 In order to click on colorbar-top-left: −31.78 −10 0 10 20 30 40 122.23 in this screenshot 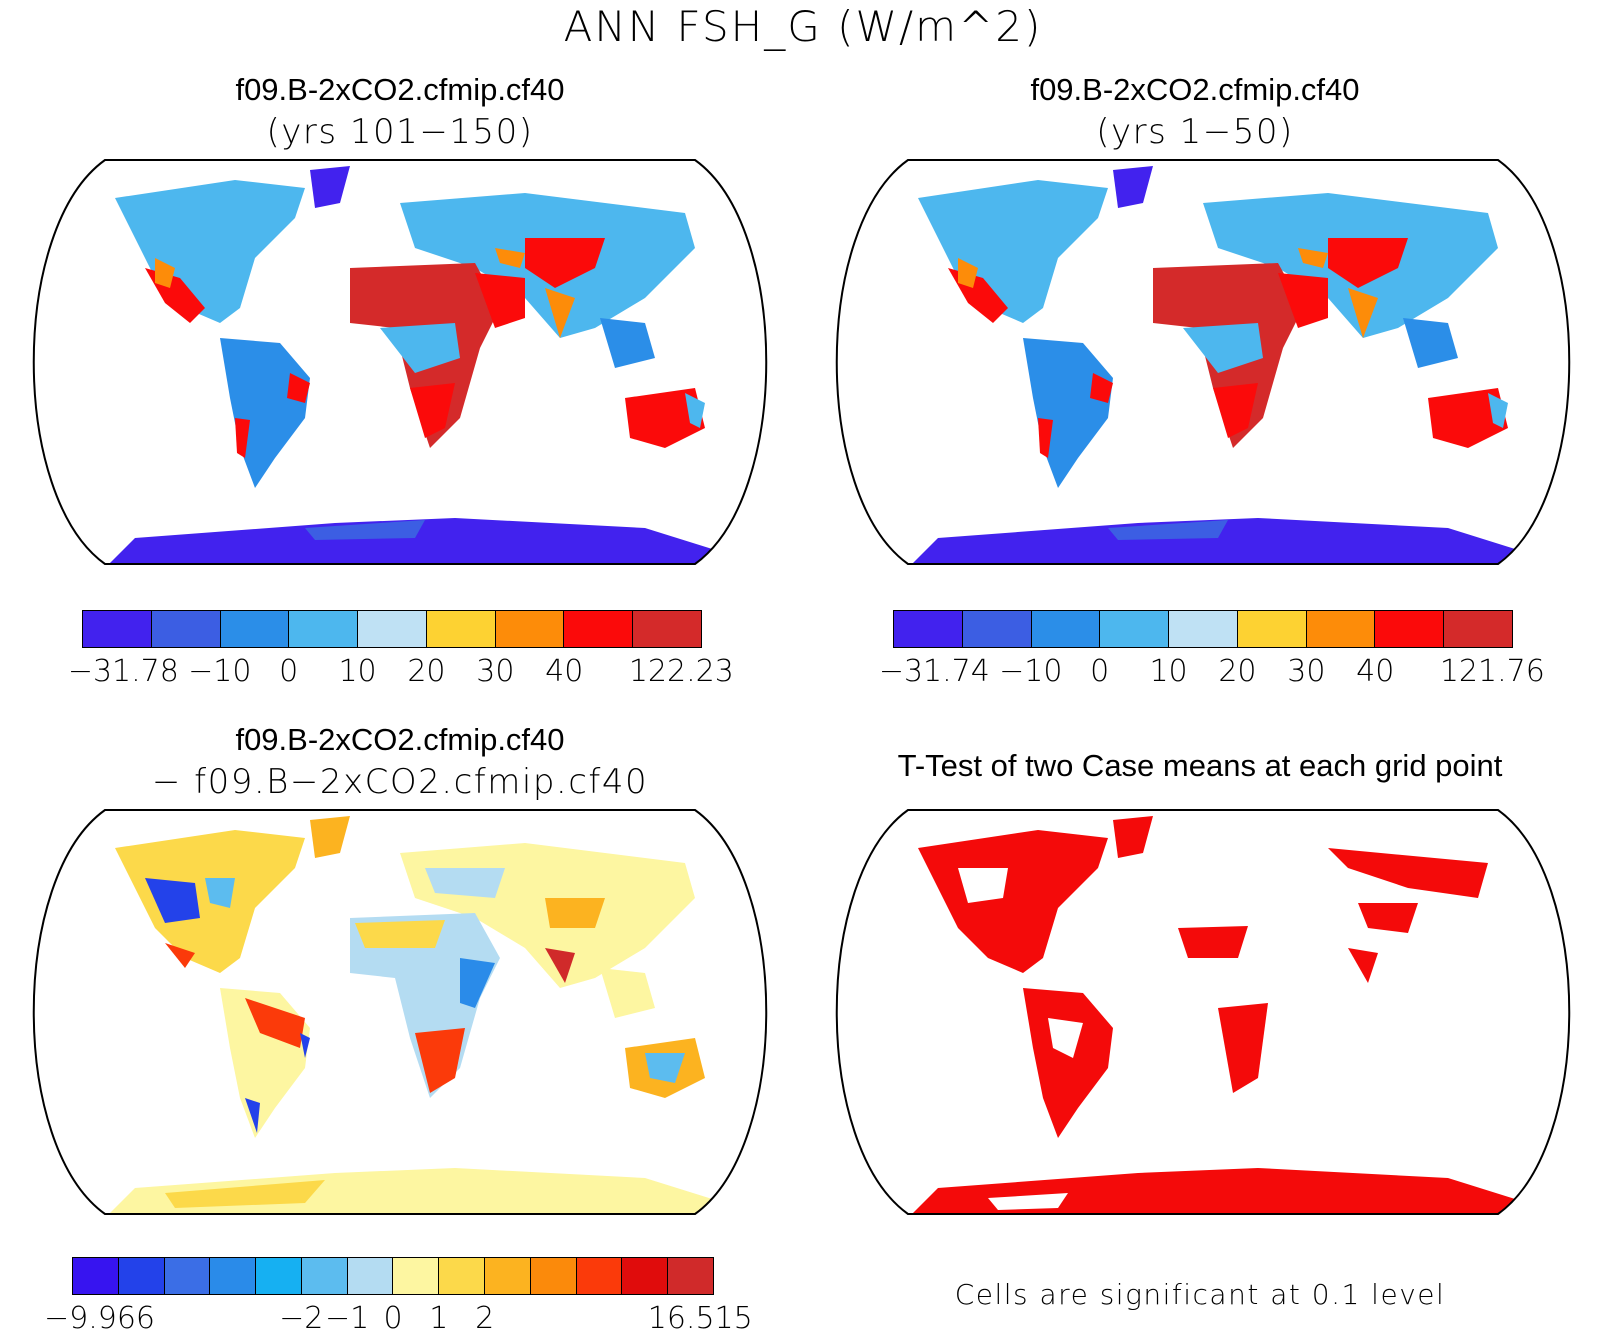, I will do `click(401, 650)`.